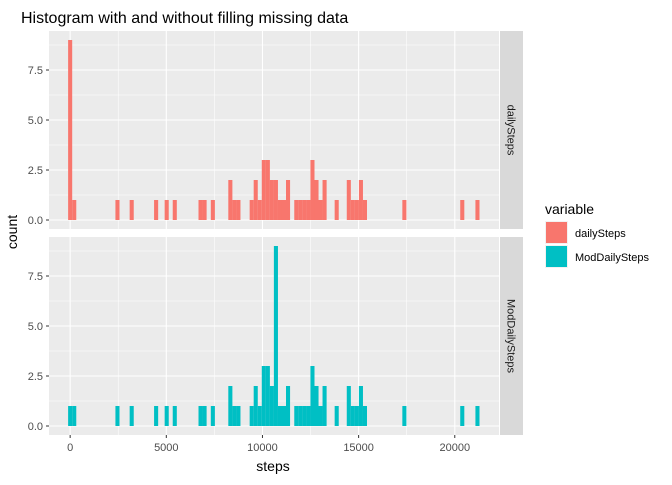 The height and width of the screenshot is (485, 672). What do you see at coordinates (569, 209) in the screenshot?
I see `legend-title: variable` at bounding box center [569, 209].